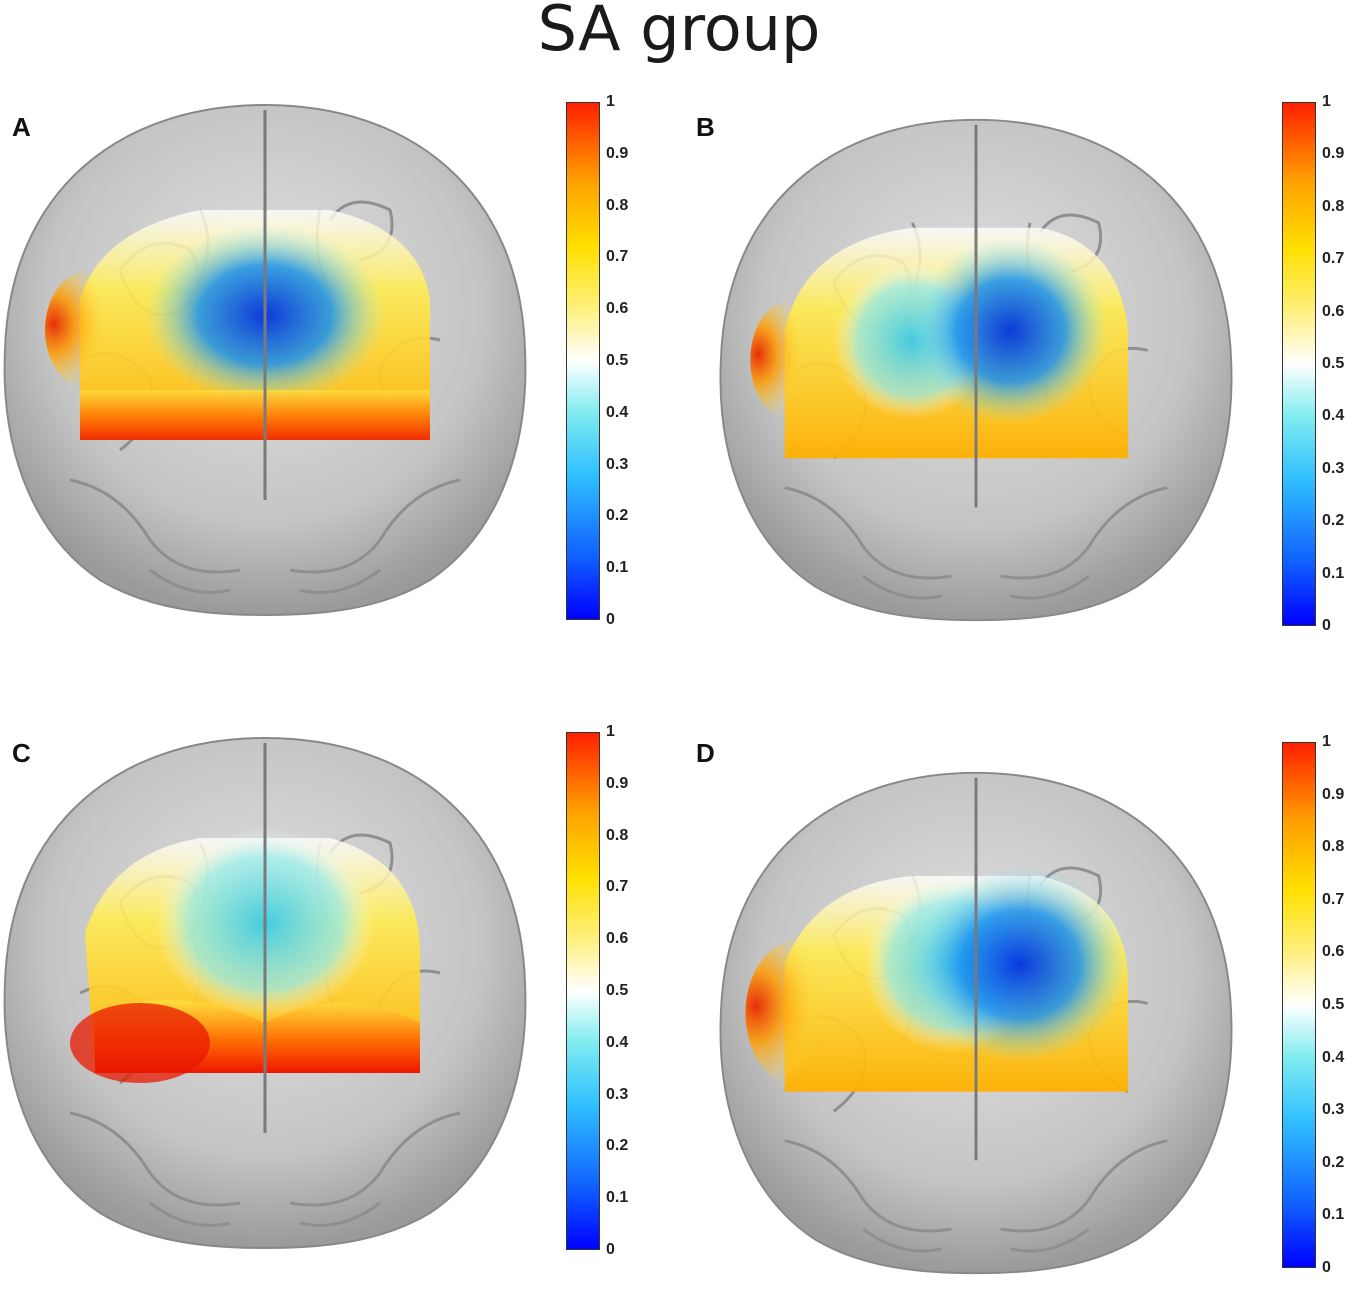 The image size is (1358, 1308). What do you see at coordinates (679, 32) in the screenshot?
I see `figure-title: SA group` at bounding box center [679, 32].